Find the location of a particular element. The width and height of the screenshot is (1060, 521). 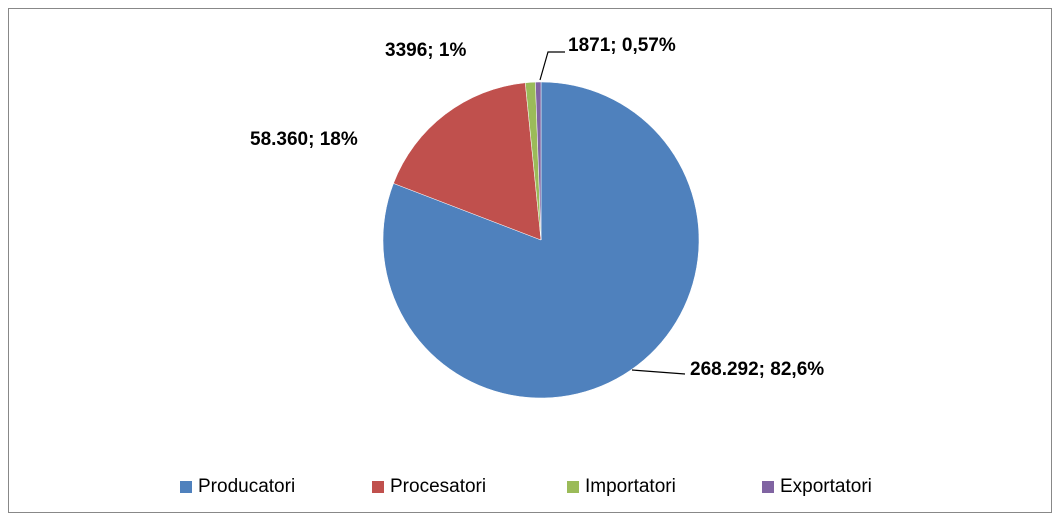

data-label: 58.360; 18% is located at coordinates (304, 139).